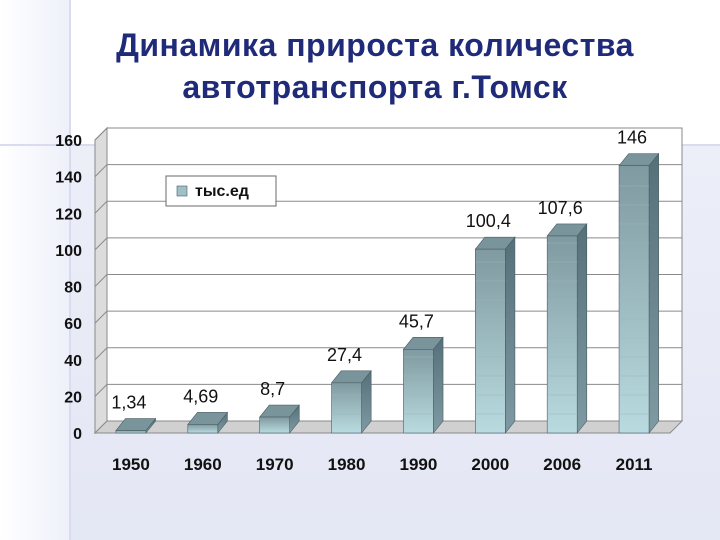  I want to click on x-tick-label: 1950, so click(131, 464).